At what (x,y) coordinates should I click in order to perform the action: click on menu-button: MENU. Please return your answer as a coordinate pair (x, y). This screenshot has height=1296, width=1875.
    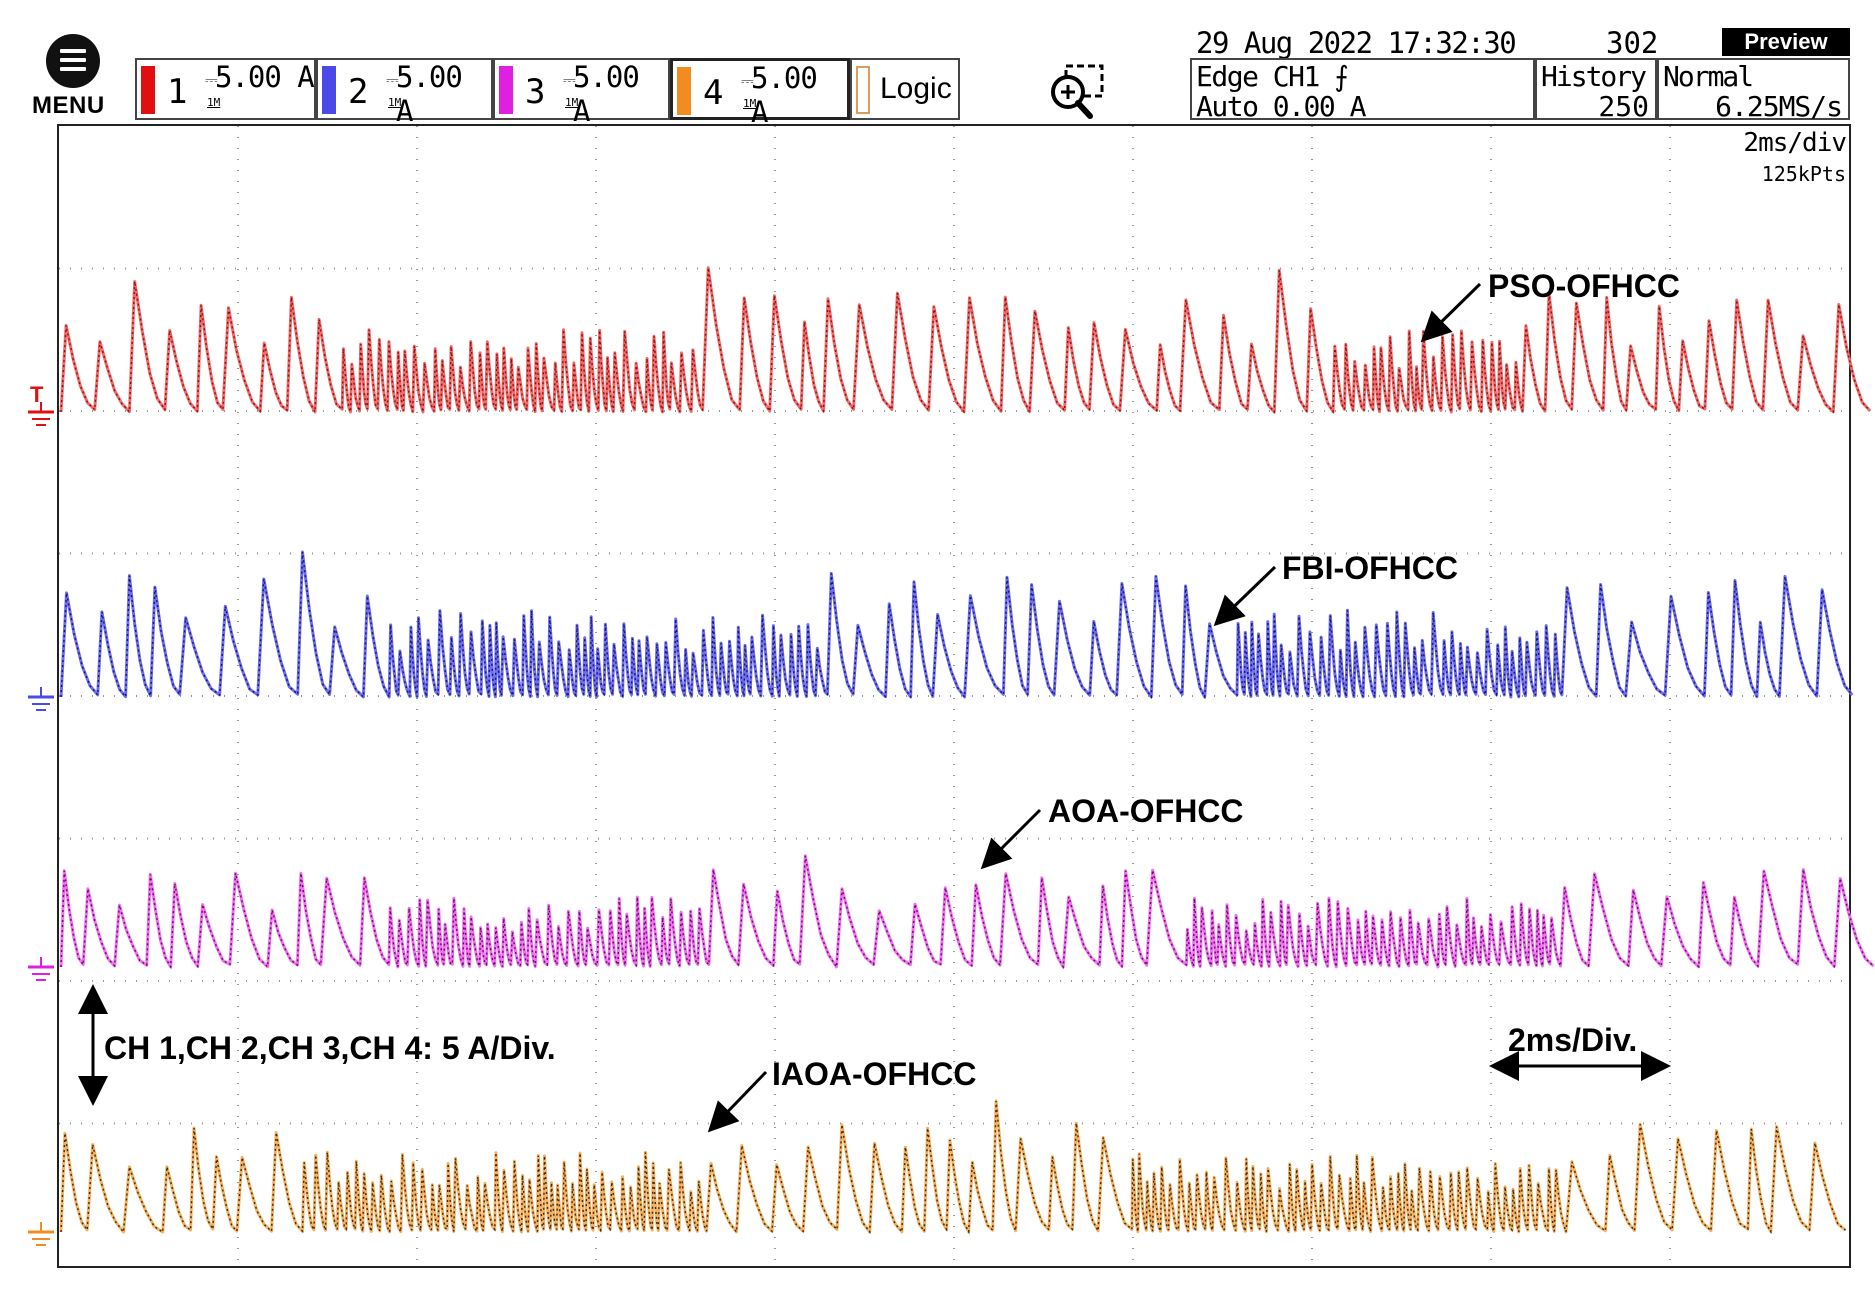
    Looking at the image, I should click on (73, 76).